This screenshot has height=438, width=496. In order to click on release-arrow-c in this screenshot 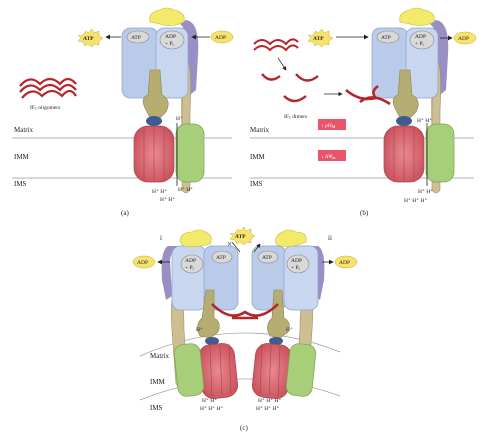, I will do `click(257, 248)`.